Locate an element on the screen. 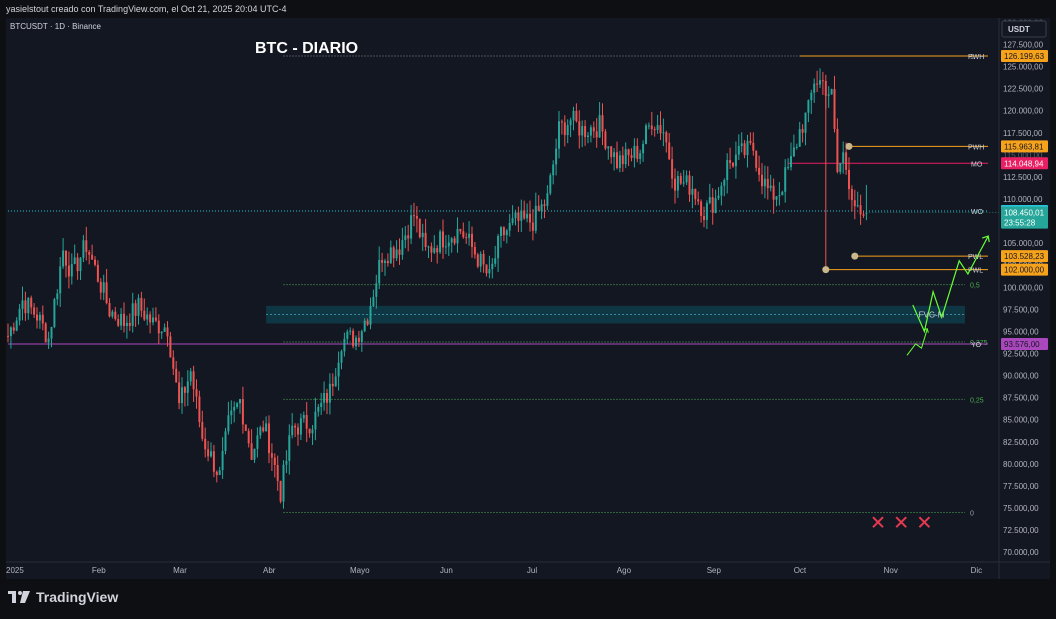 The width and height of the screenshot is (1056, 619). projection-arrowhead is located at coordinates (926, 330).